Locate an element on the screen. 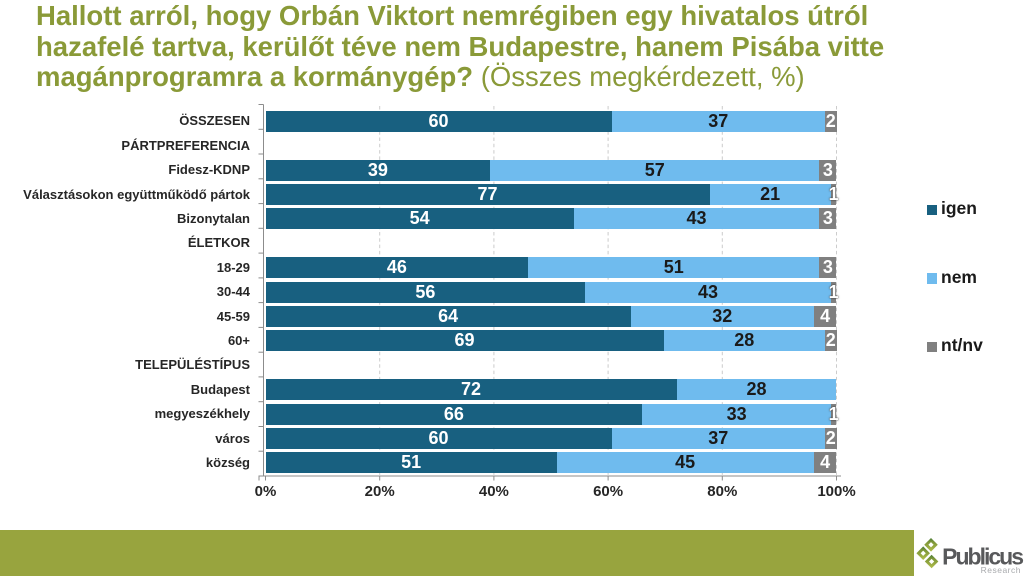 The image size is (1024, 576). svg-text: Publicus is located at coordinates (982, 557).